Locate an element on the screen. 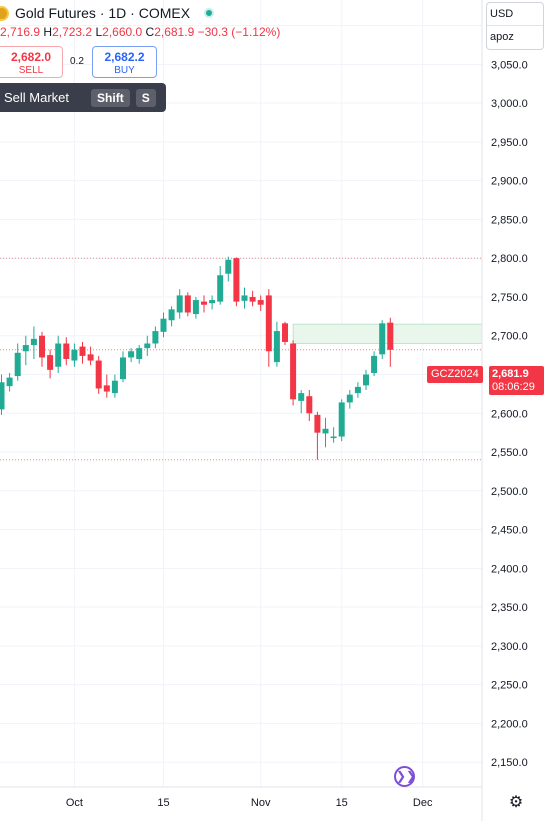 The image size is (551, 821). buy-price: 2,682.2 is located at coordinates (124, 57).